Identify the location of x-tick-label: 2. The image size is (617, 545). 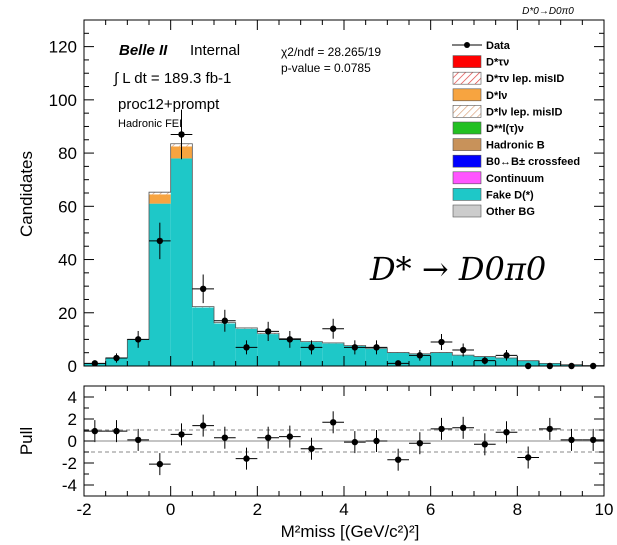
(257, 509).